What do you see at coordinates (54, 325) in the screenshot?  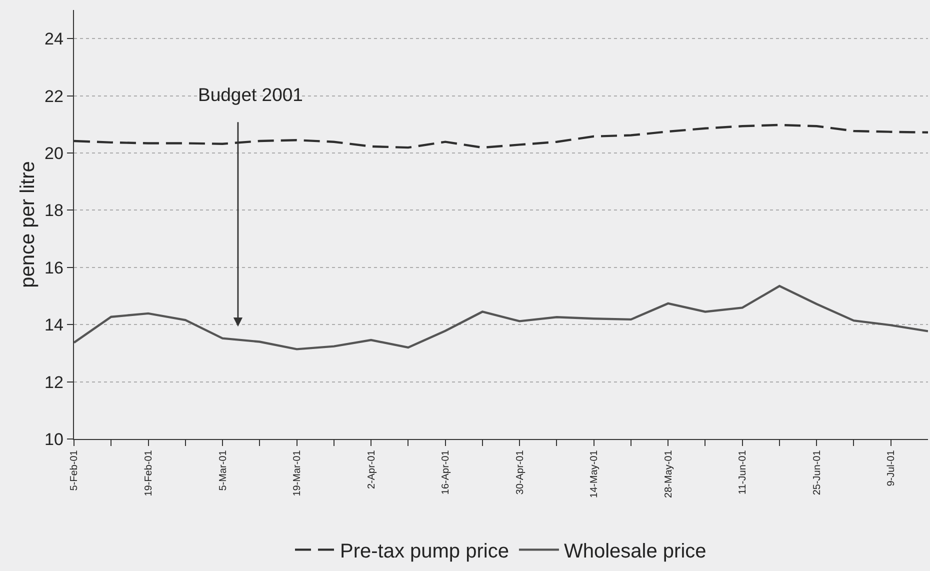 I see `y-tick-label: 14` at bounding box center [54, 325].